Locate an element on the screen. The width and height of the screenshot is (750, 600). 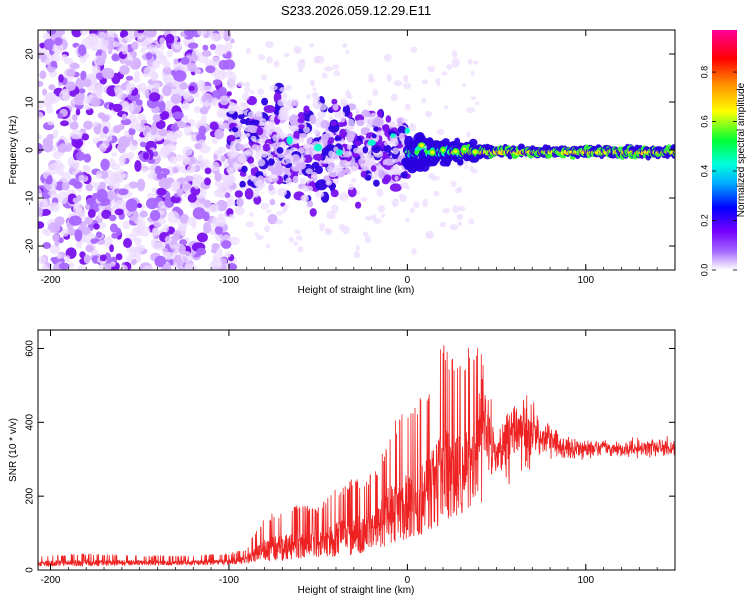
y-tick-label: 0 is located at coordinates (30, 150).